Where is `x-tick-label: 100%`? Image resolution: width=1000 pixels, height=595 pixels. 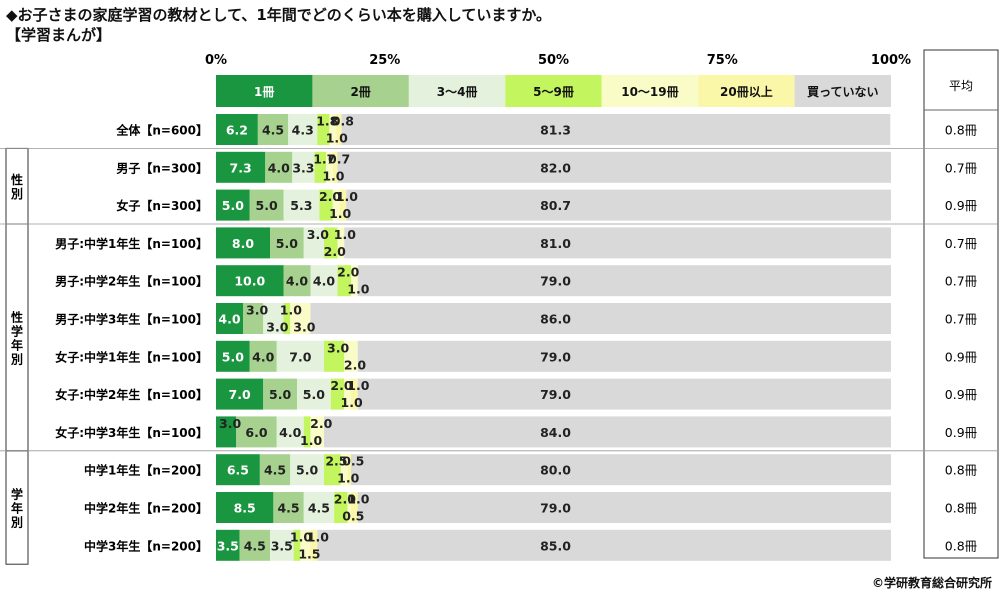
x-tick-label: 100% is located at coordinates (891, 60).